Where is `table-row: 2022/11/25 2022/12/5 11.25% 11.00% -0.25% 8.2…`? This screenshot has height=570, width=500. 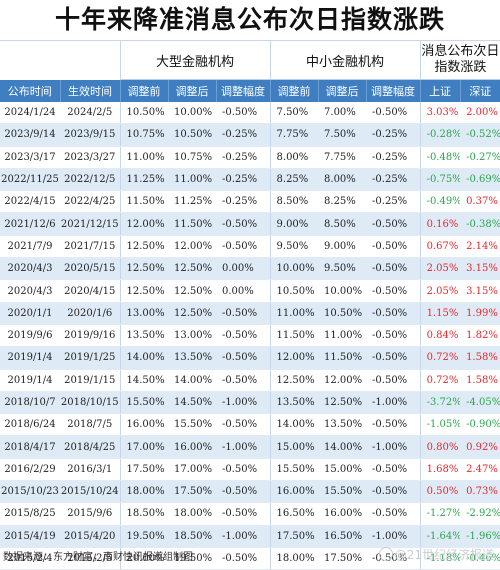 table-row: 2022/11/25 2022/12/5 11.25% 11.00% -0.25% 8.2… is located at coordinates (250, 180).